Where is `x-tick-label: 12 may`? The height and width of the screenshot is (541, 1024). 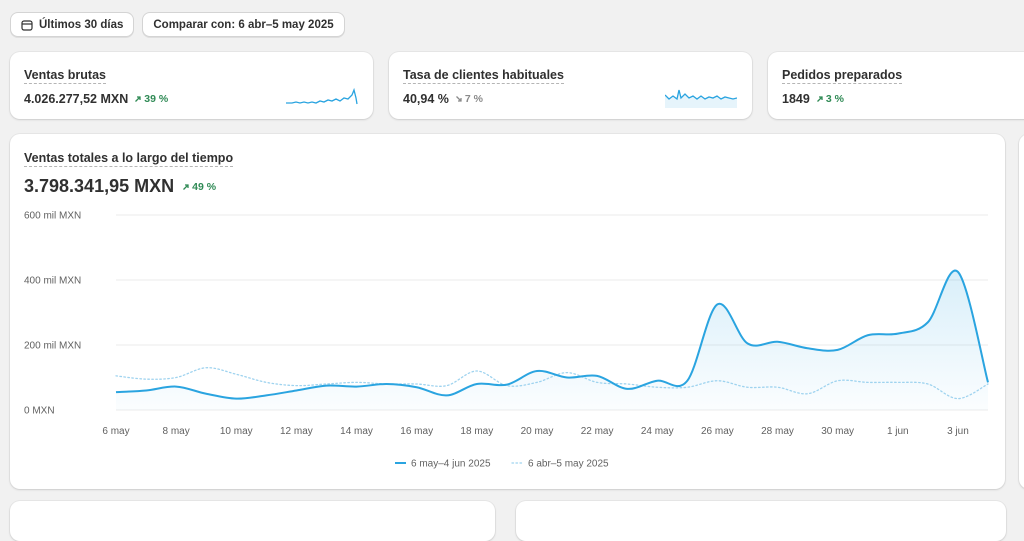 x-tick-label: 12 may is located at coordinates (296, 431).